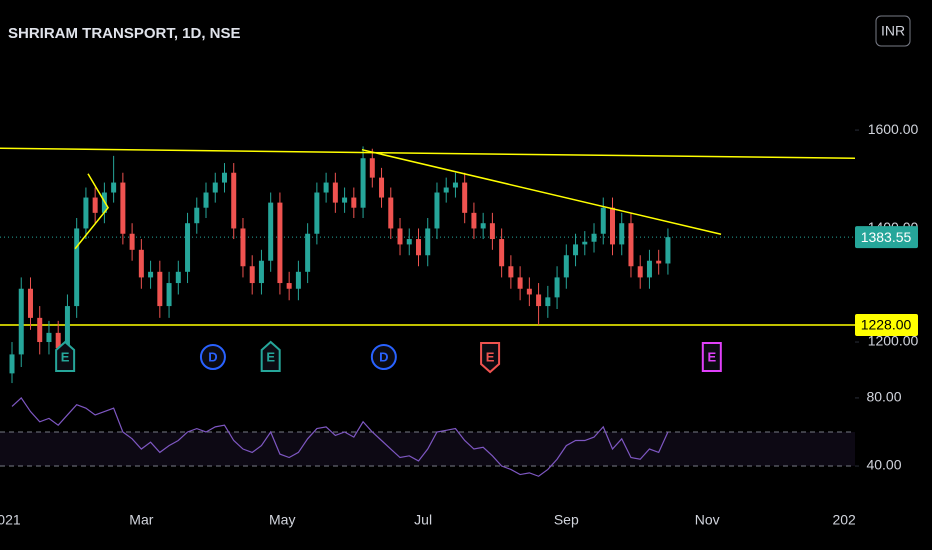 The image size is (932, 550). What do you see at coordinates (883, 465) in the screenshot?
I see `rsi-tick-label: 40.00` at bounding box center [883, 465].